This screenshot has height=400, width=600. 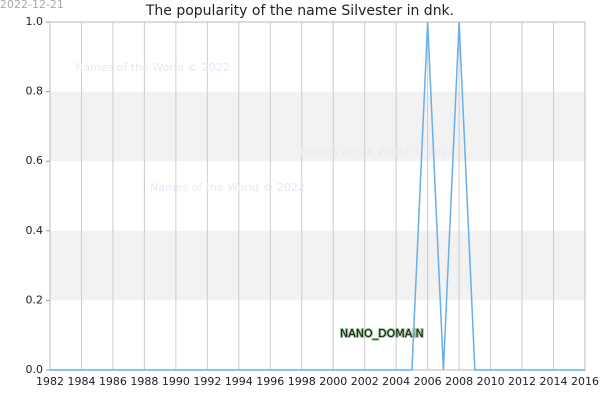 I want to click on x-tick-label: 1984, so click(x=81, y=381).